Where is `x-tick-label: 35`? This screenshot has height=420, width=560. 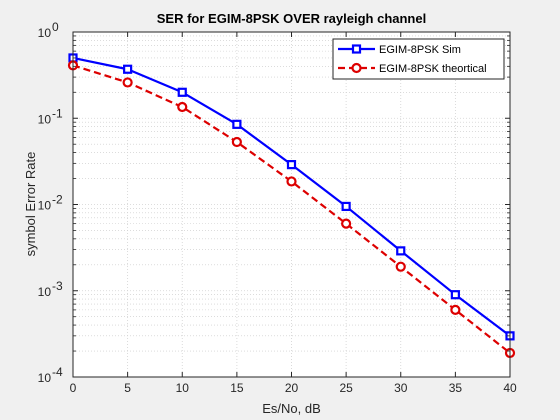
x-tick-label: 35 is located at coordinates (456, 388).